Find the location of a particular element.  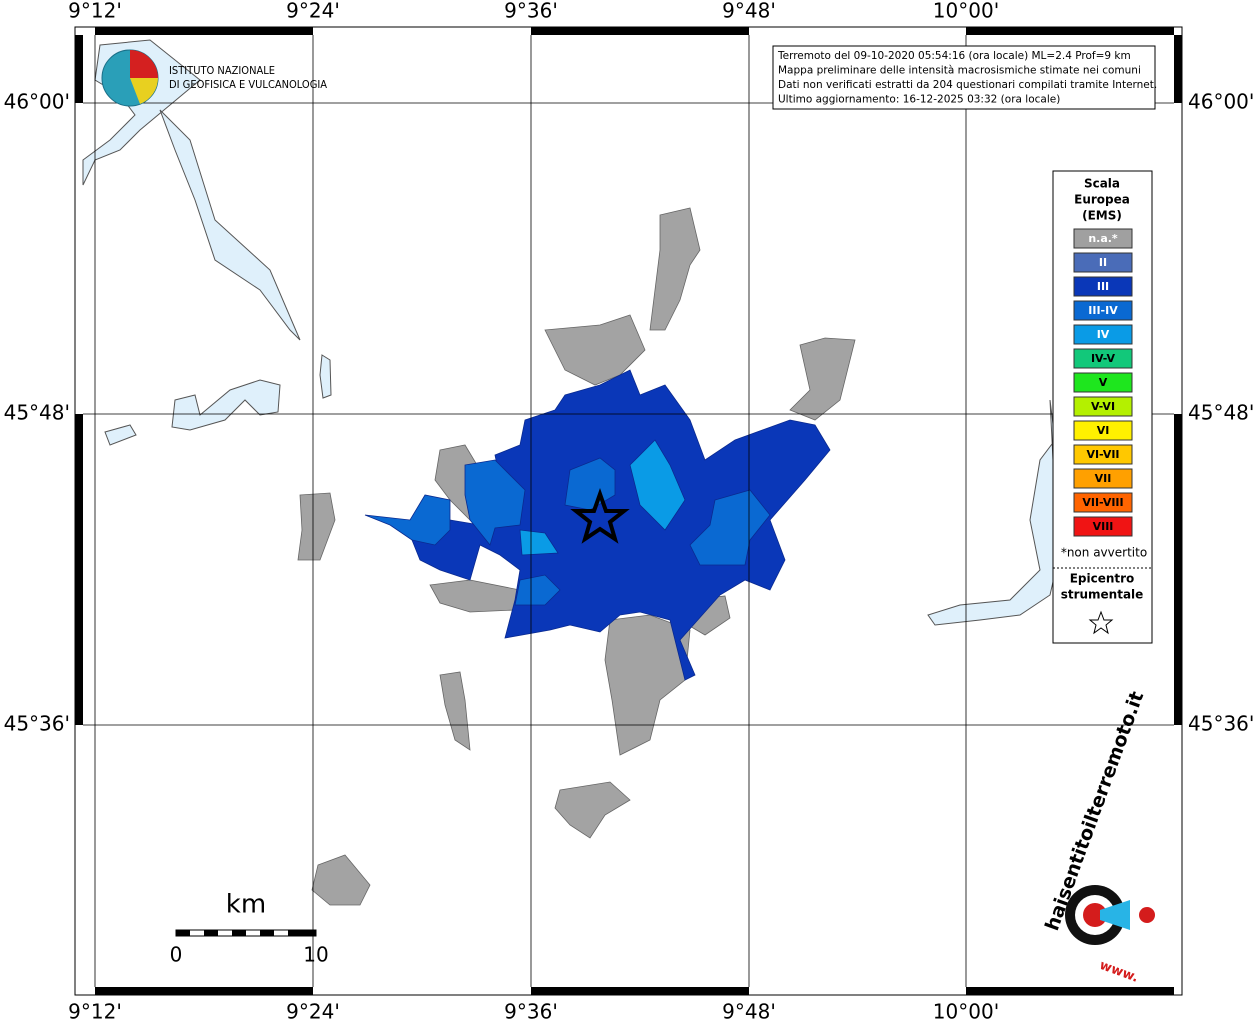

scale-label: 10 is located at coordinates (315, 955).